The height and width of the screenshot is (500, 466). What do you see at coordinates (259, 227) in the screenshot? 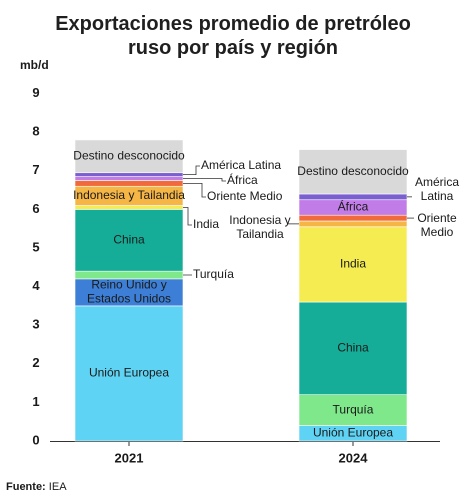
I see `segment-label-indonesia-y-tailandia-2024: Indonesia y Tailandia` at bounding box center [259, 227].